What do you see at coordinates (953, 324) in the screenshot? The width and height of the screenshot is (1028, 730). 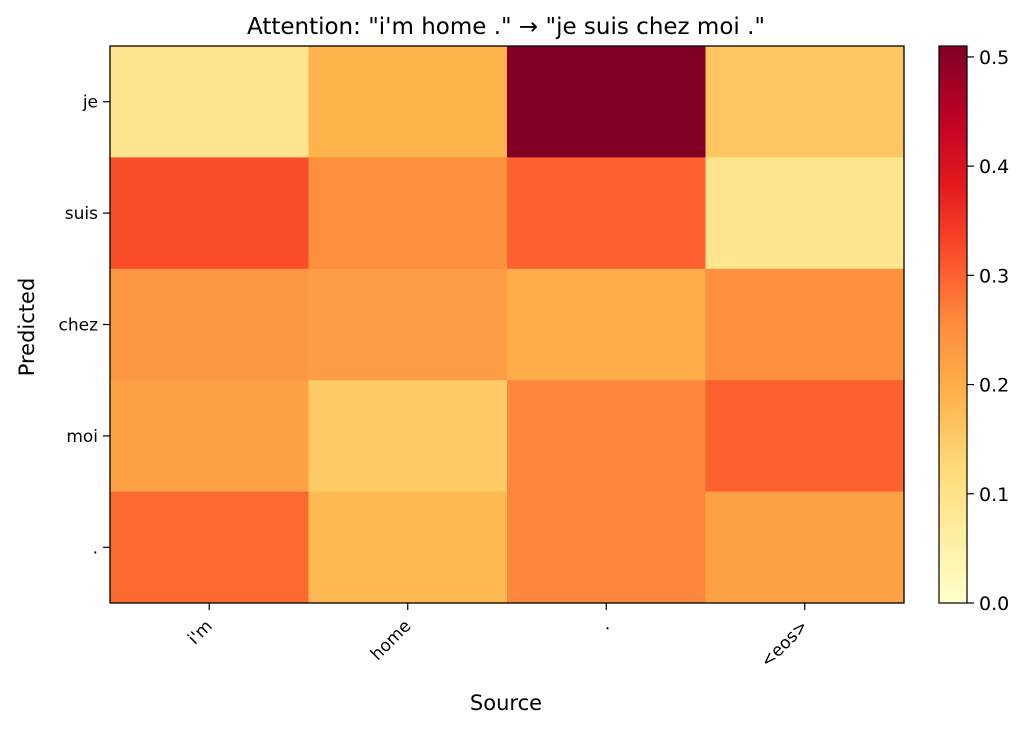 I see `colorbar` at bounding box center [953, 324].